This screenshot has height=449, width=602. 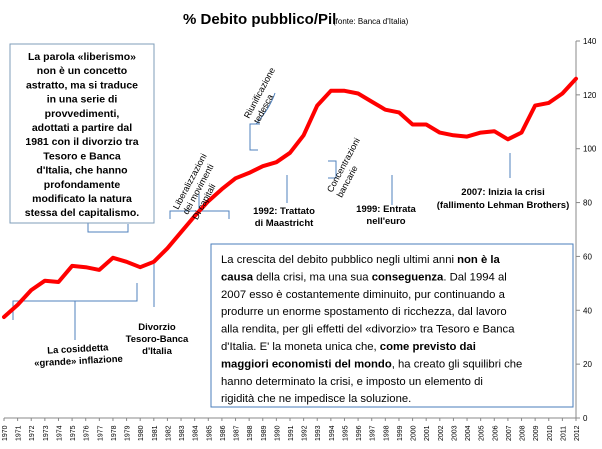 I want to click on x-tick-label: 1972, so click(x=32, y=433).